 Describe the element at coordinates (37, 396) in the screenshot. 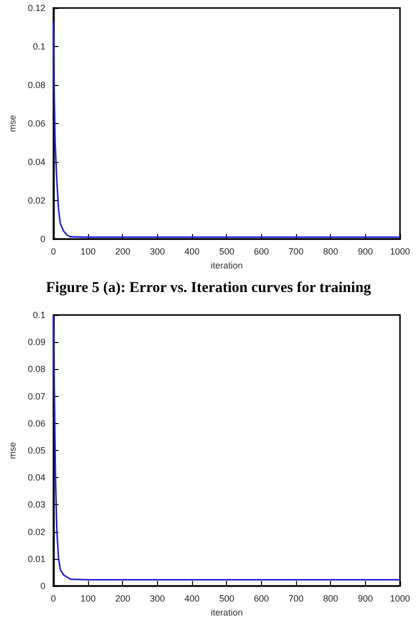

I see `y-tick-label: 0.07` at that location.